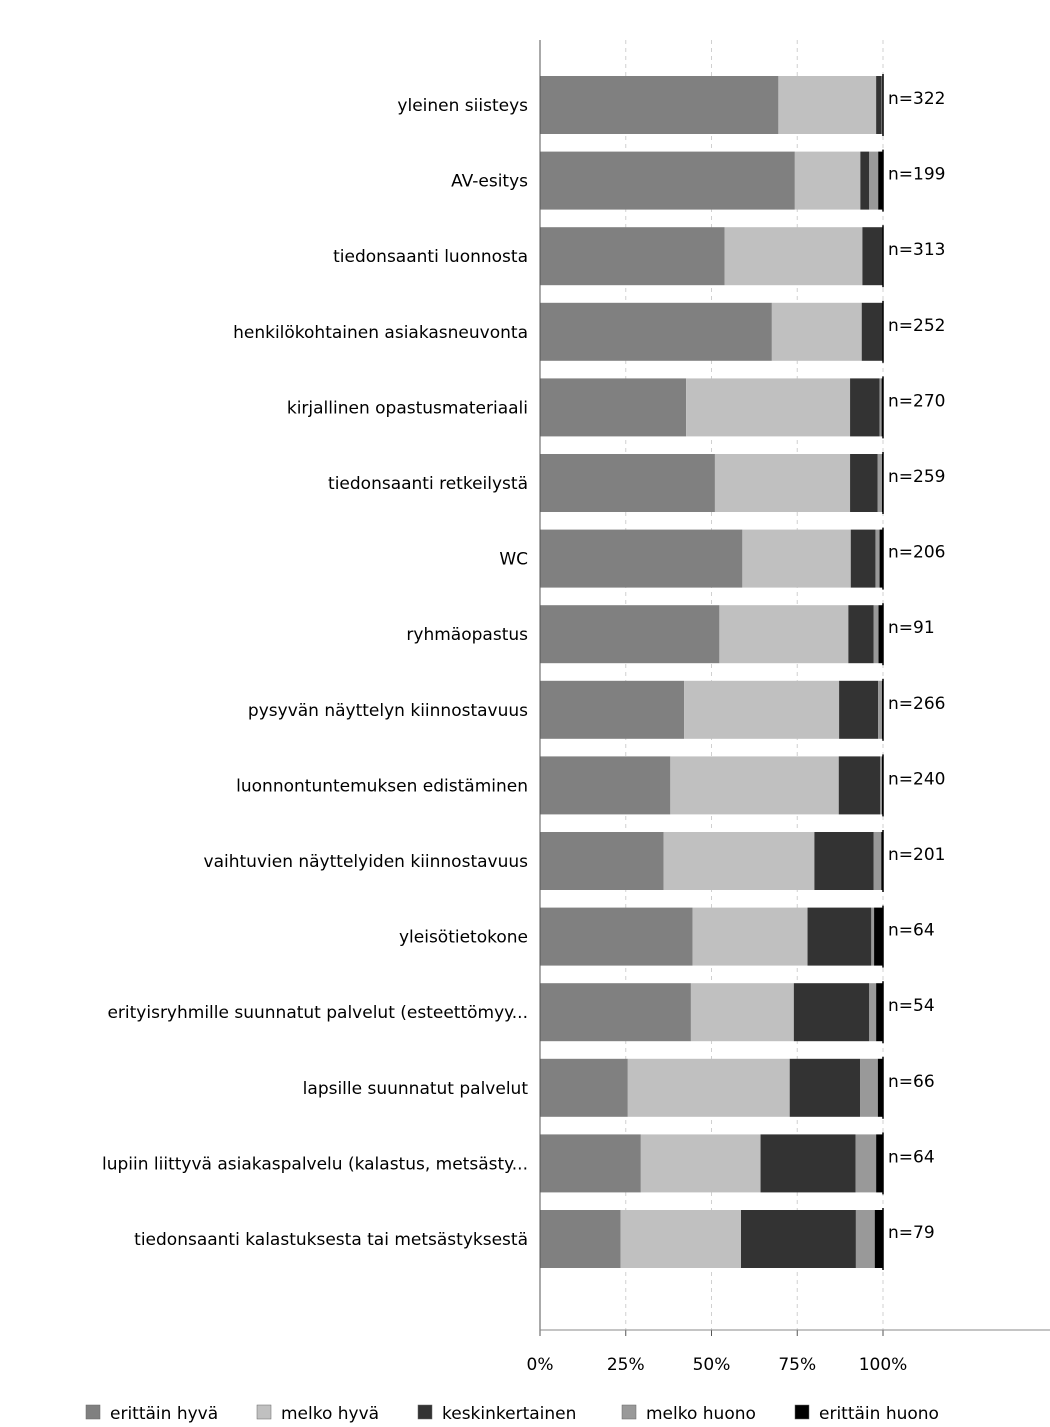 The width and height of the screenshot is (1050, 1427). Describe the element at coordinates (911, 1082) in the screenshot. I see `n-label: n=66` at that location.